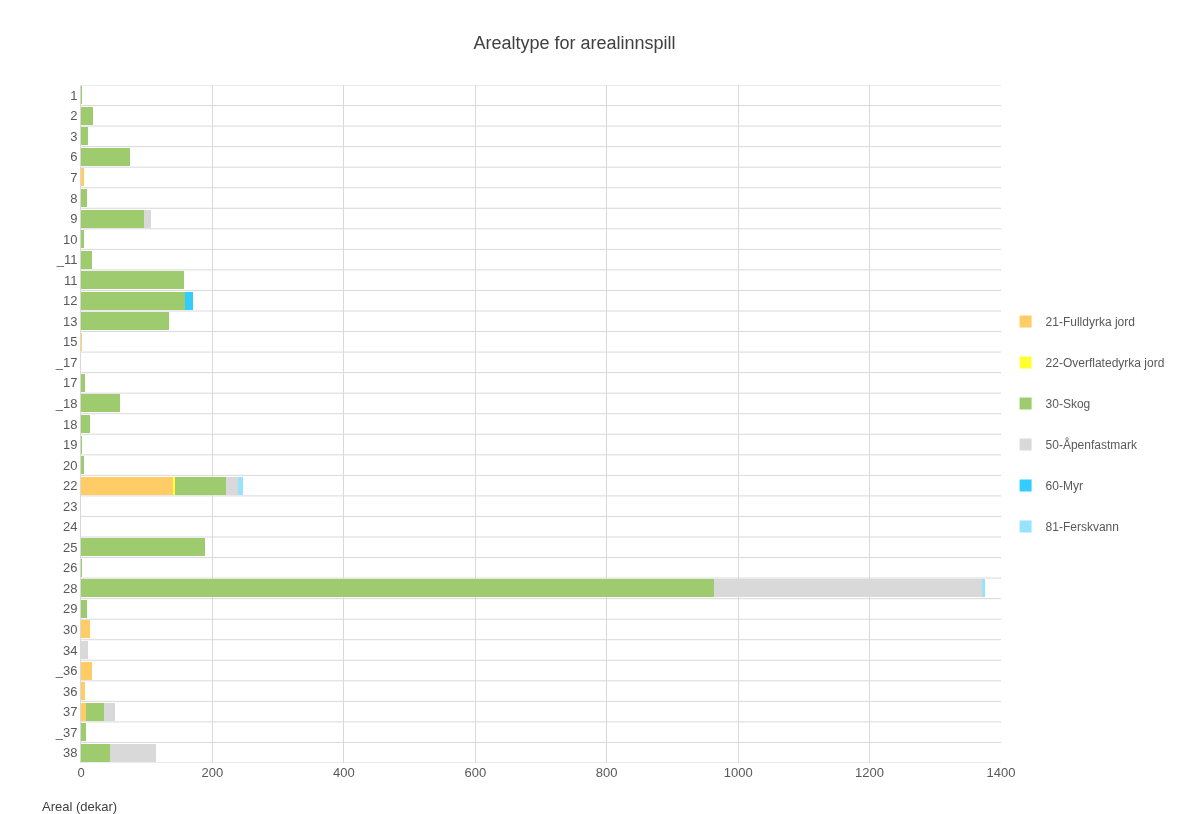 This screenshot has width=1182, height=814. I want to click on y-tick-label: _36, so click(66, 671).